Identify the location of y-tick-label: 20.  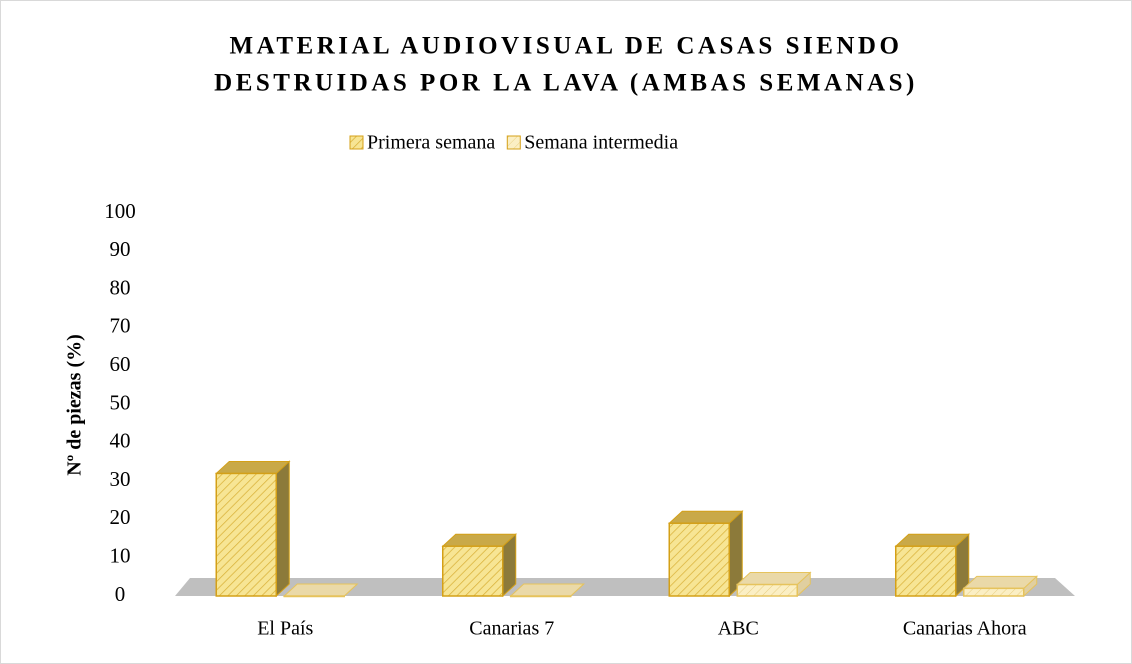
(120, 517).